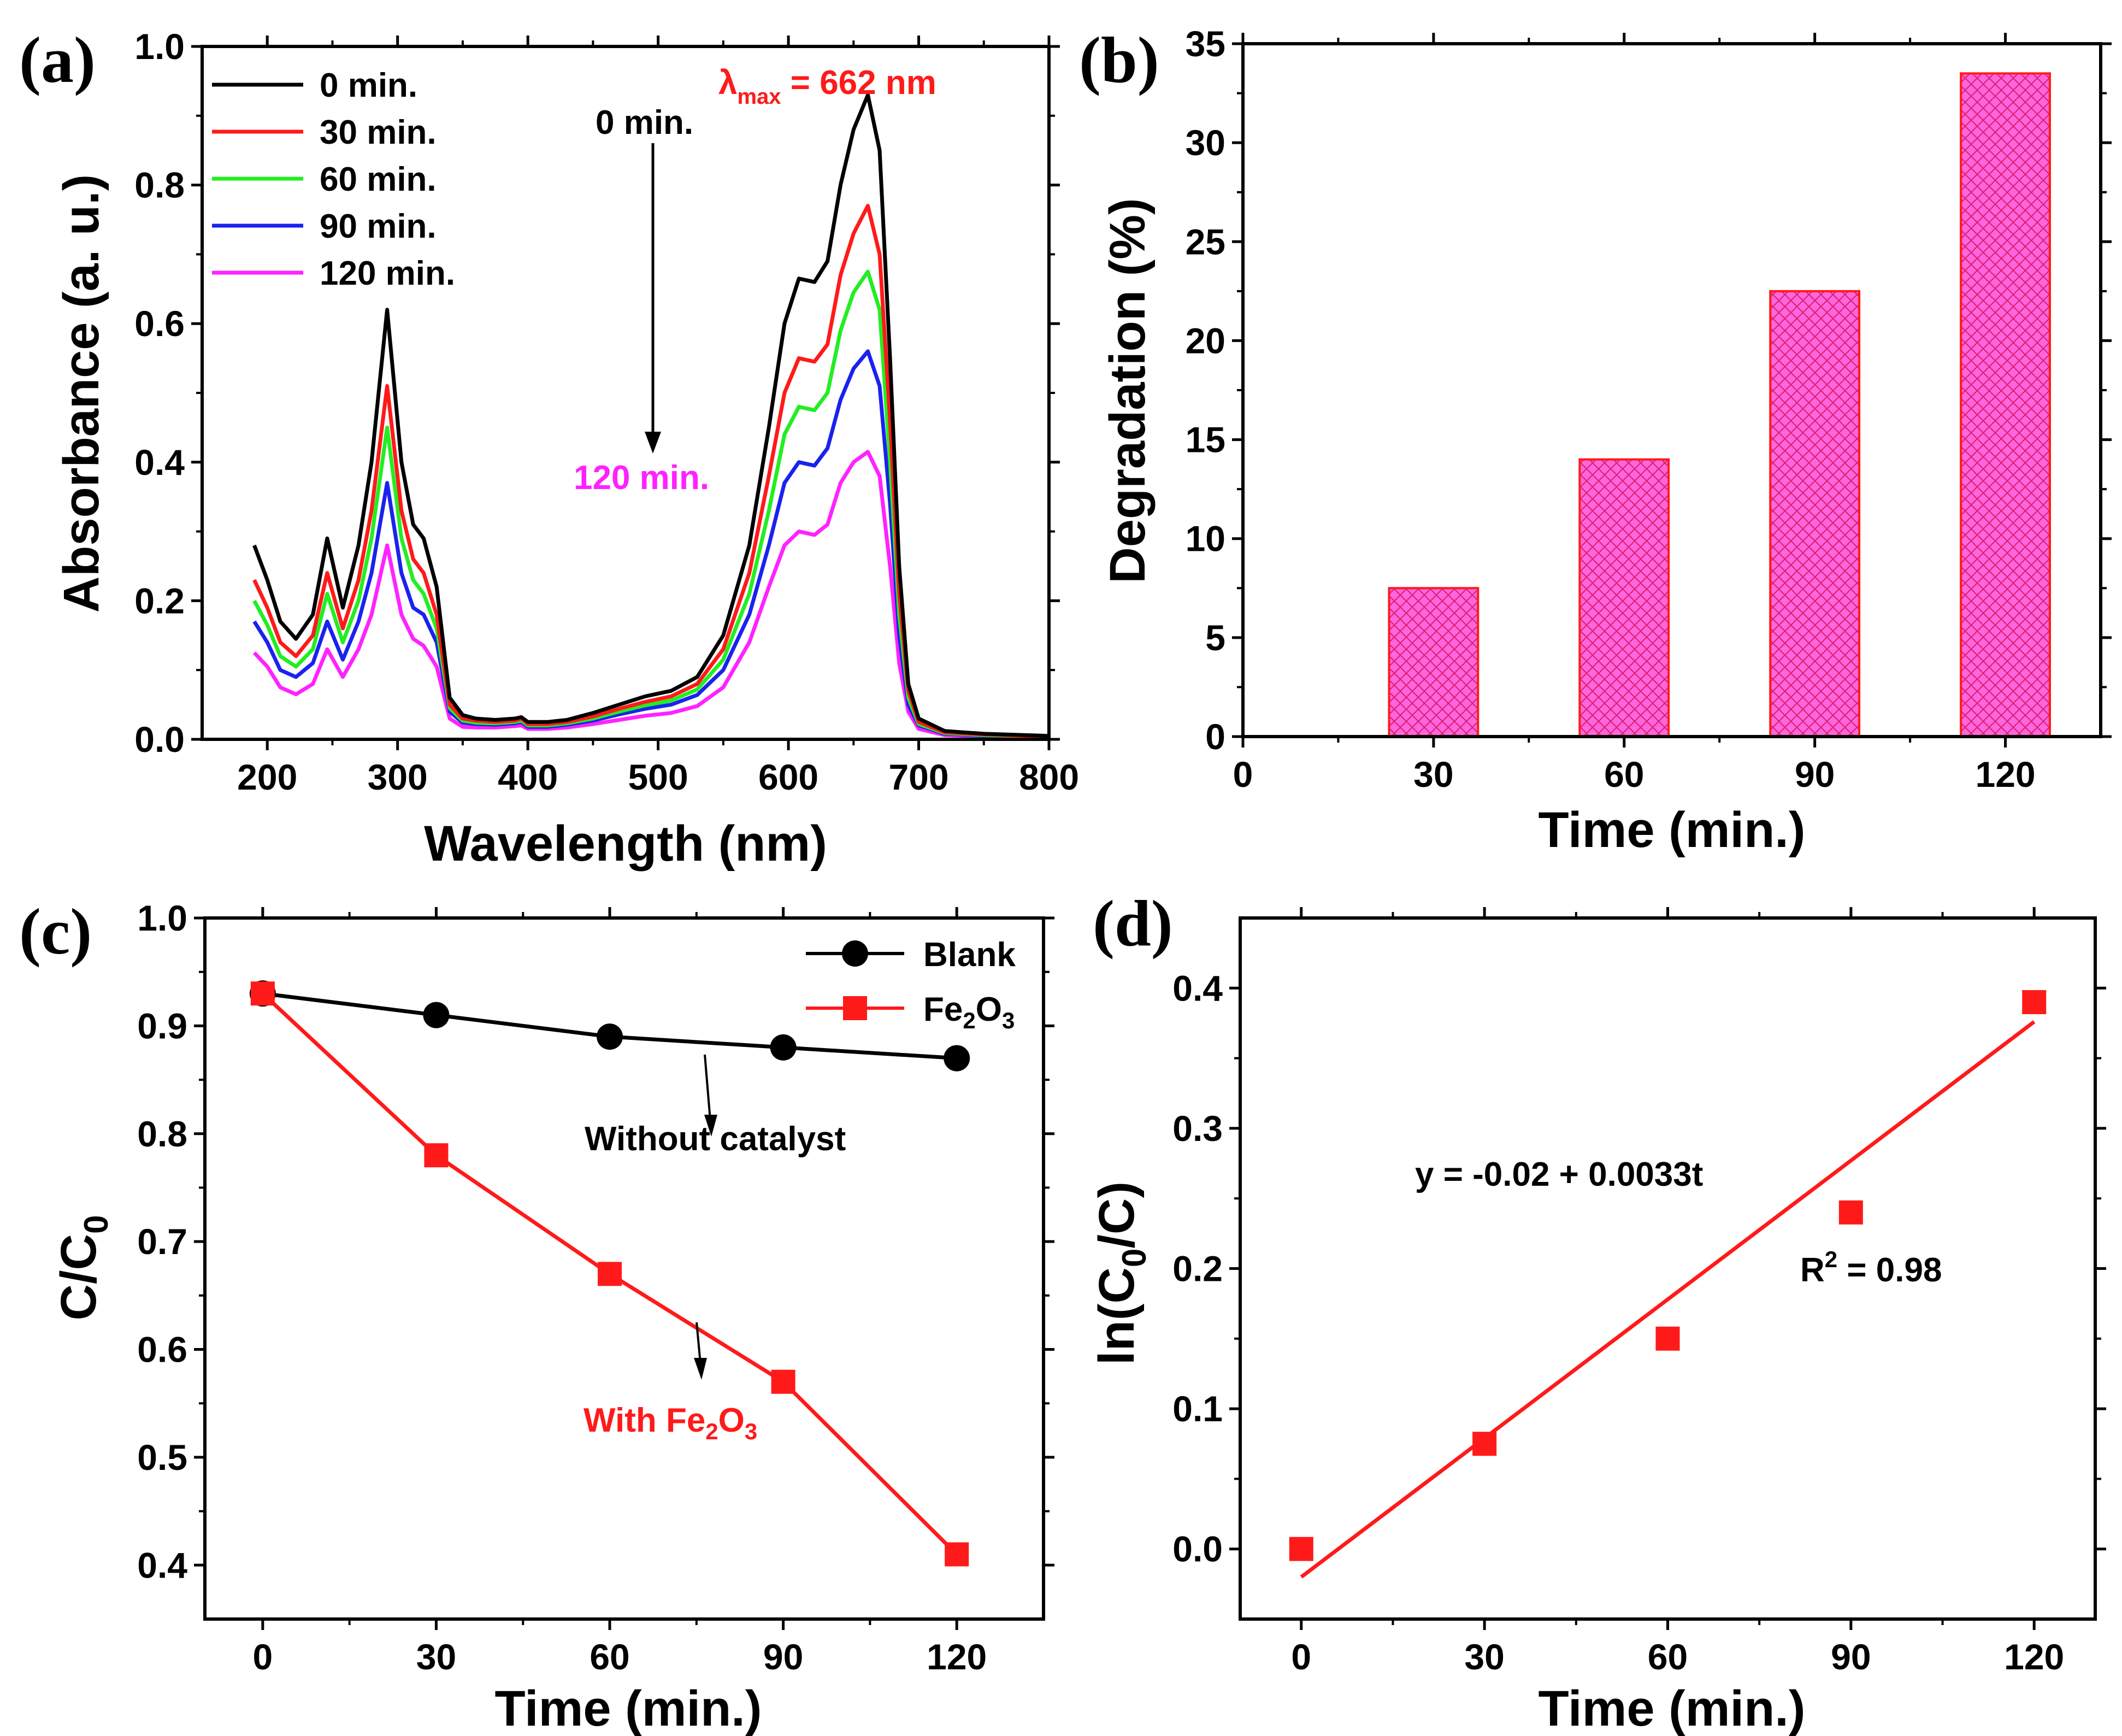 The width and height of the screenshot is (2122, 1736). What do you see at coordinates (855, 953) in the screenshot?
I see `legend-blank-marker` at bounding box center [855, 953].